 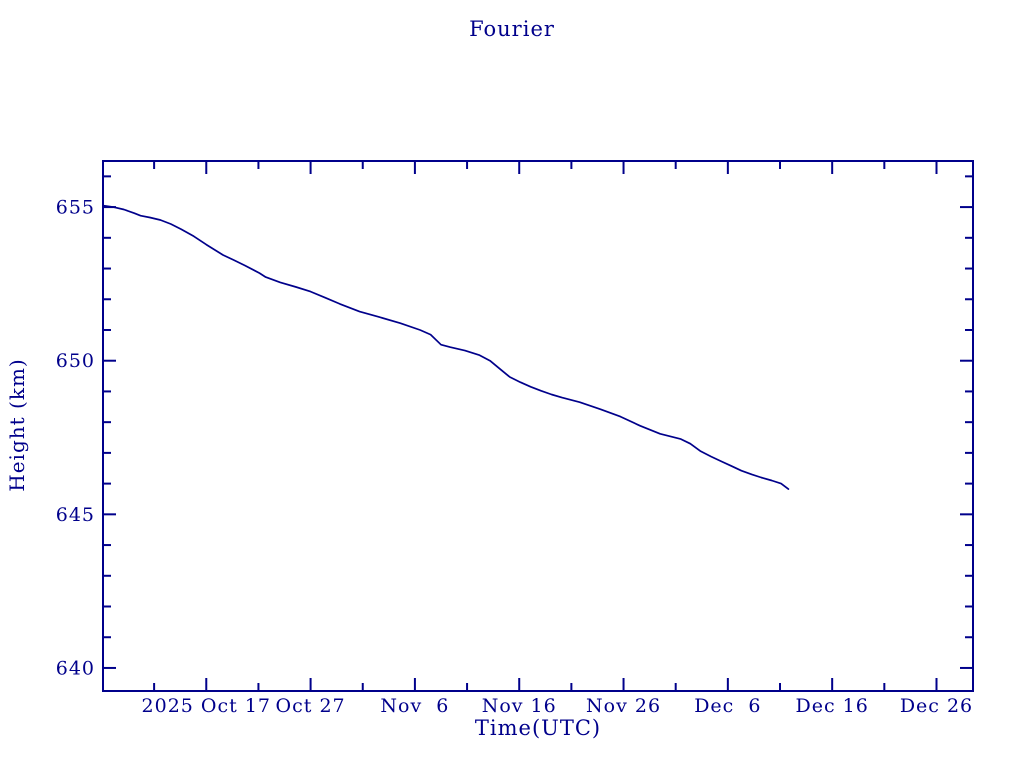 What do you see at coordinates (538, 728) in the screenshot?
I see `x-axis-title: Time(UTC)` at bounding box center [538, 728].